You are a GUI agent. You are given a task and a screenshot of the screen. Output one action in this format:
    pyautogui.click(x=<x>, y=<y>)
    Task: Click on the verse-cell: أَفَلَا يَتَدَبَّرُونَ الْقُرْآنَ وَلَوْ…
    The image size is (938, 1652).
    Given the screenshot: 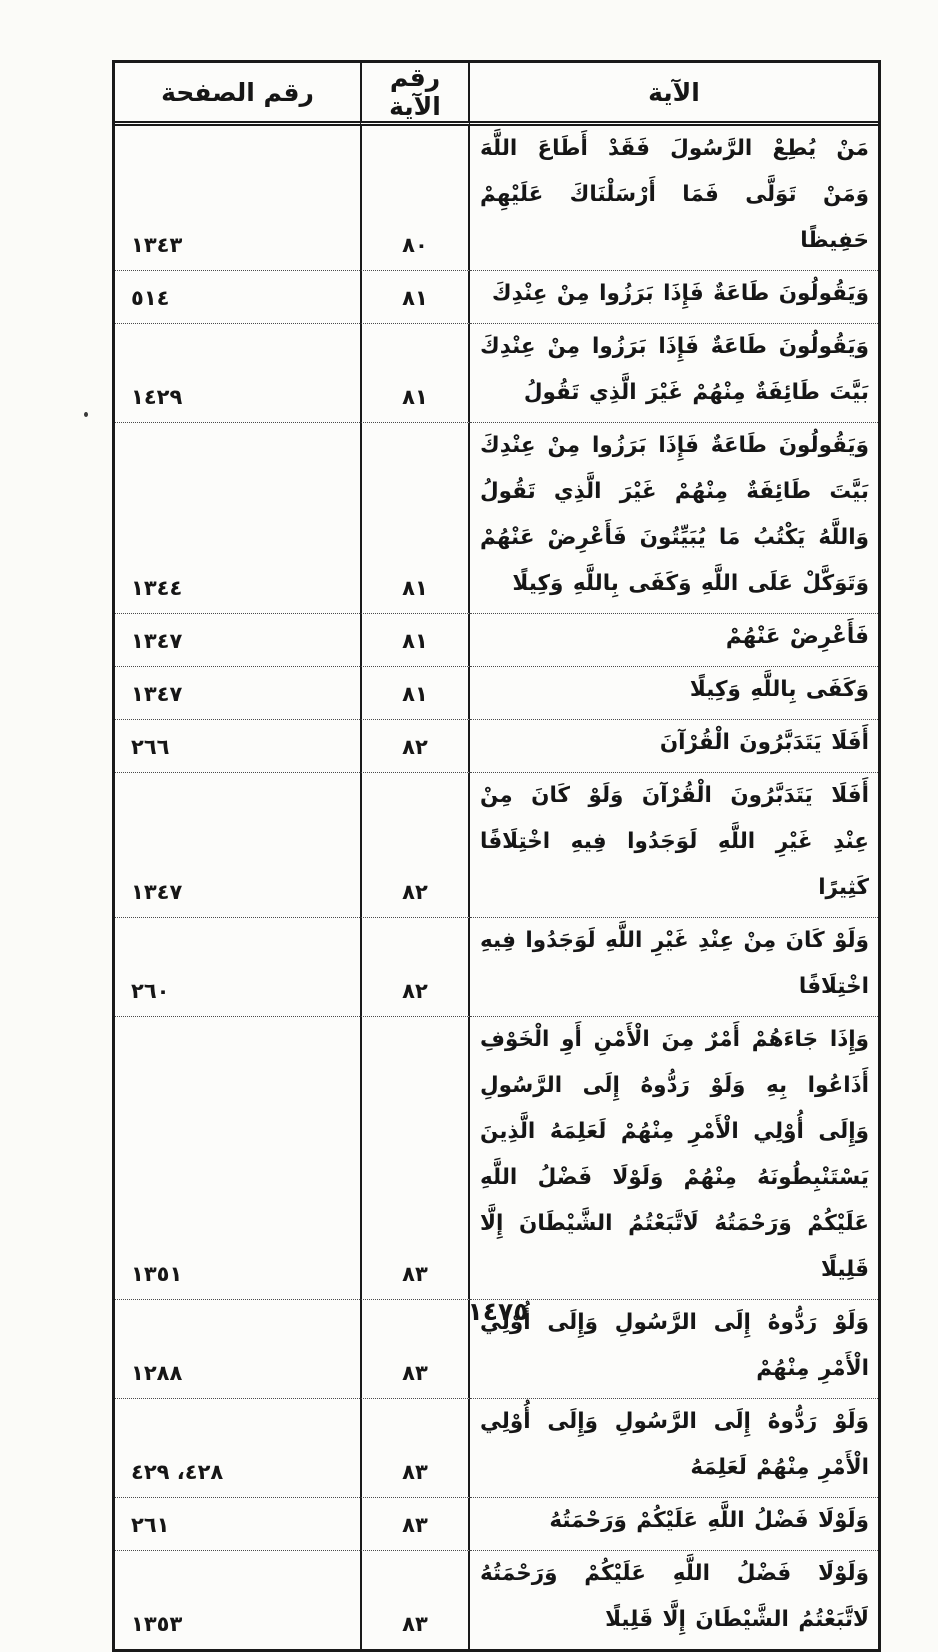 What is the action you would take?
    pyautogui.click(x=674, y=844)
    